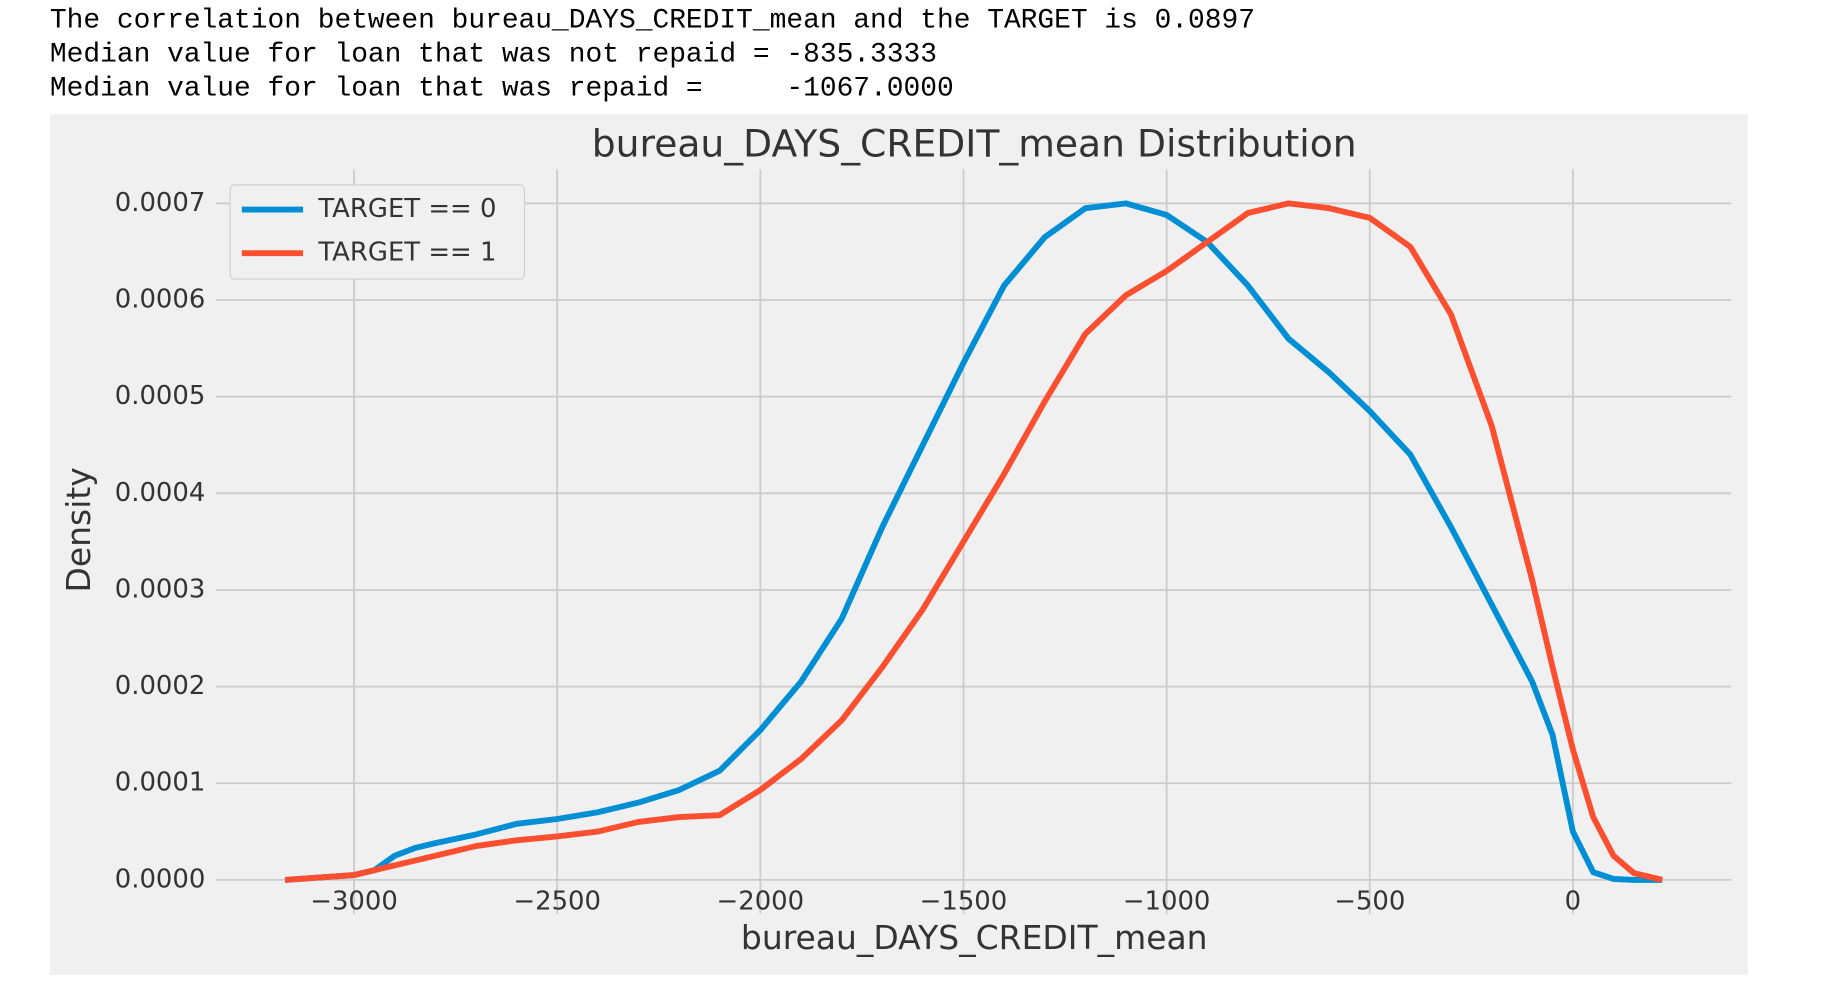 The width and height of the screenshot is (1826, 982). What do you see at coordinates (160, 203) in the screenshot?
I see `y-tick-label: 0.0007` at bounding box center [160, 203].